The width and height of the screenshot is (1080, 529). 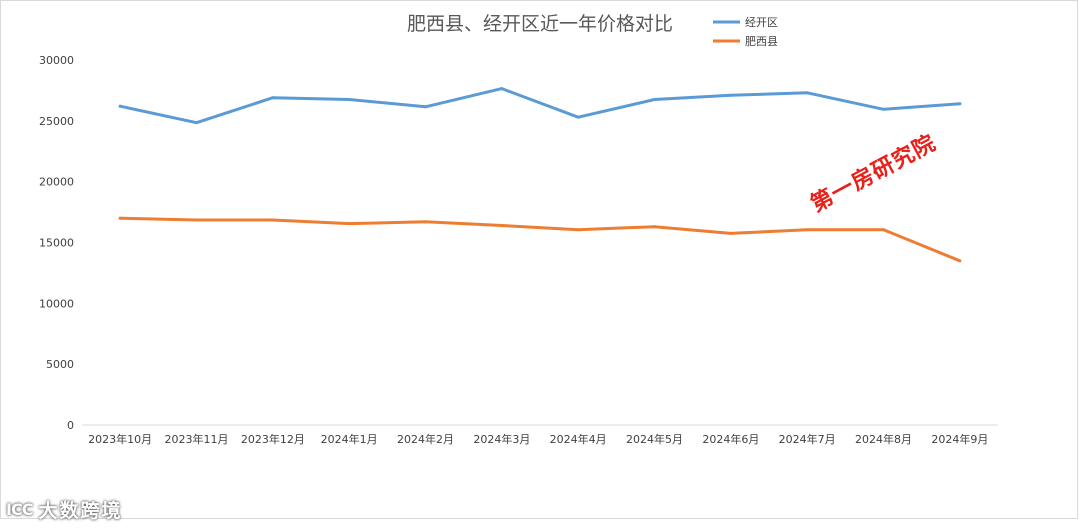 What do you see at coordinates (56, 303) in the screenshot?
I see `y-tick-label: 10000` at bounding box center [56, 303].